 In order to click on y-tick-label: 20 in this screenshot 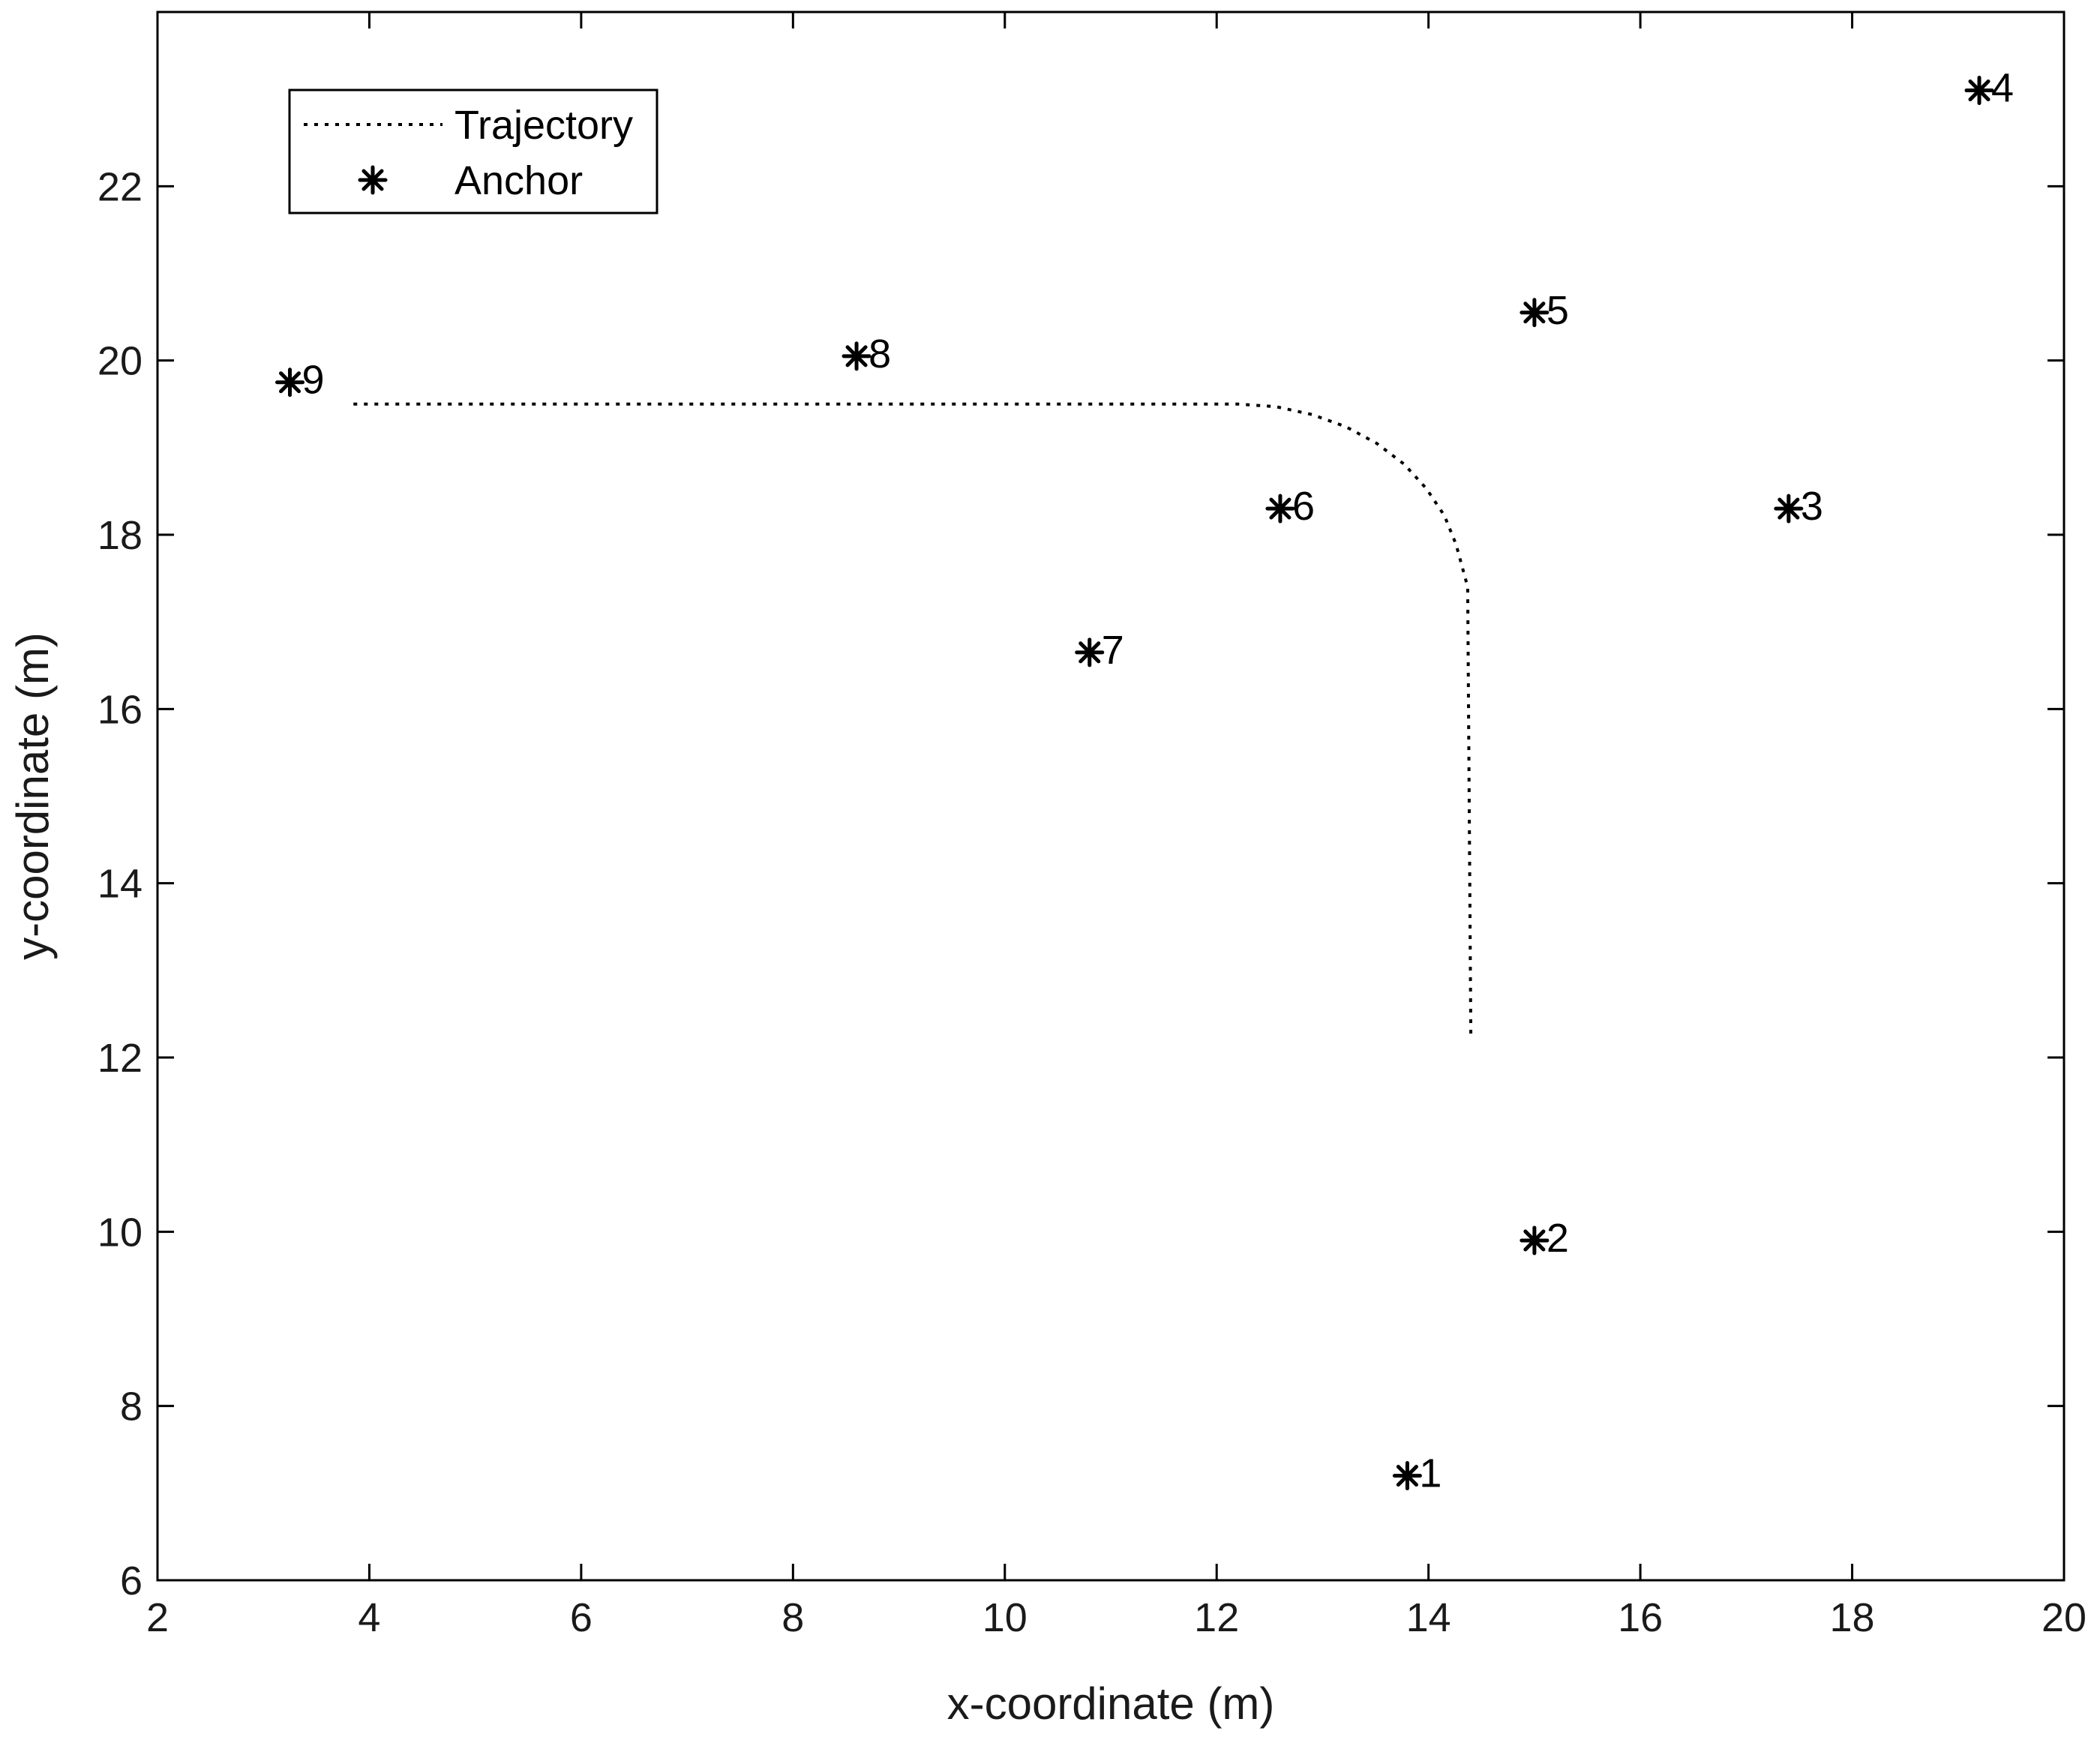, I will do `click(120, 361)`.